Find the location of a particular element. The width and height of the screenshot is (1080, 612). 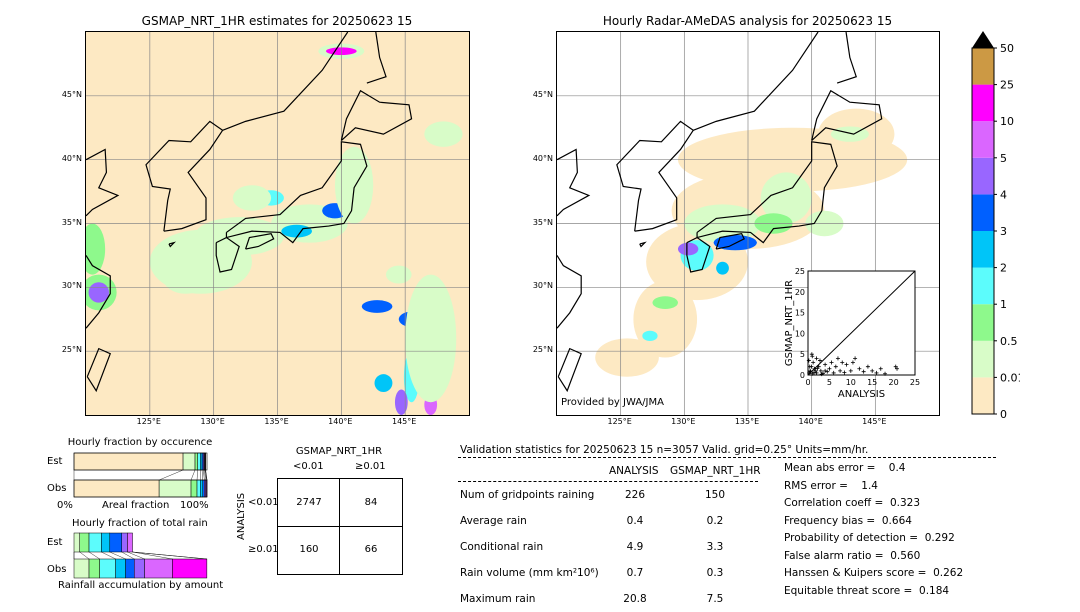

y-tick: 15 is located at coordinates (800, 313).